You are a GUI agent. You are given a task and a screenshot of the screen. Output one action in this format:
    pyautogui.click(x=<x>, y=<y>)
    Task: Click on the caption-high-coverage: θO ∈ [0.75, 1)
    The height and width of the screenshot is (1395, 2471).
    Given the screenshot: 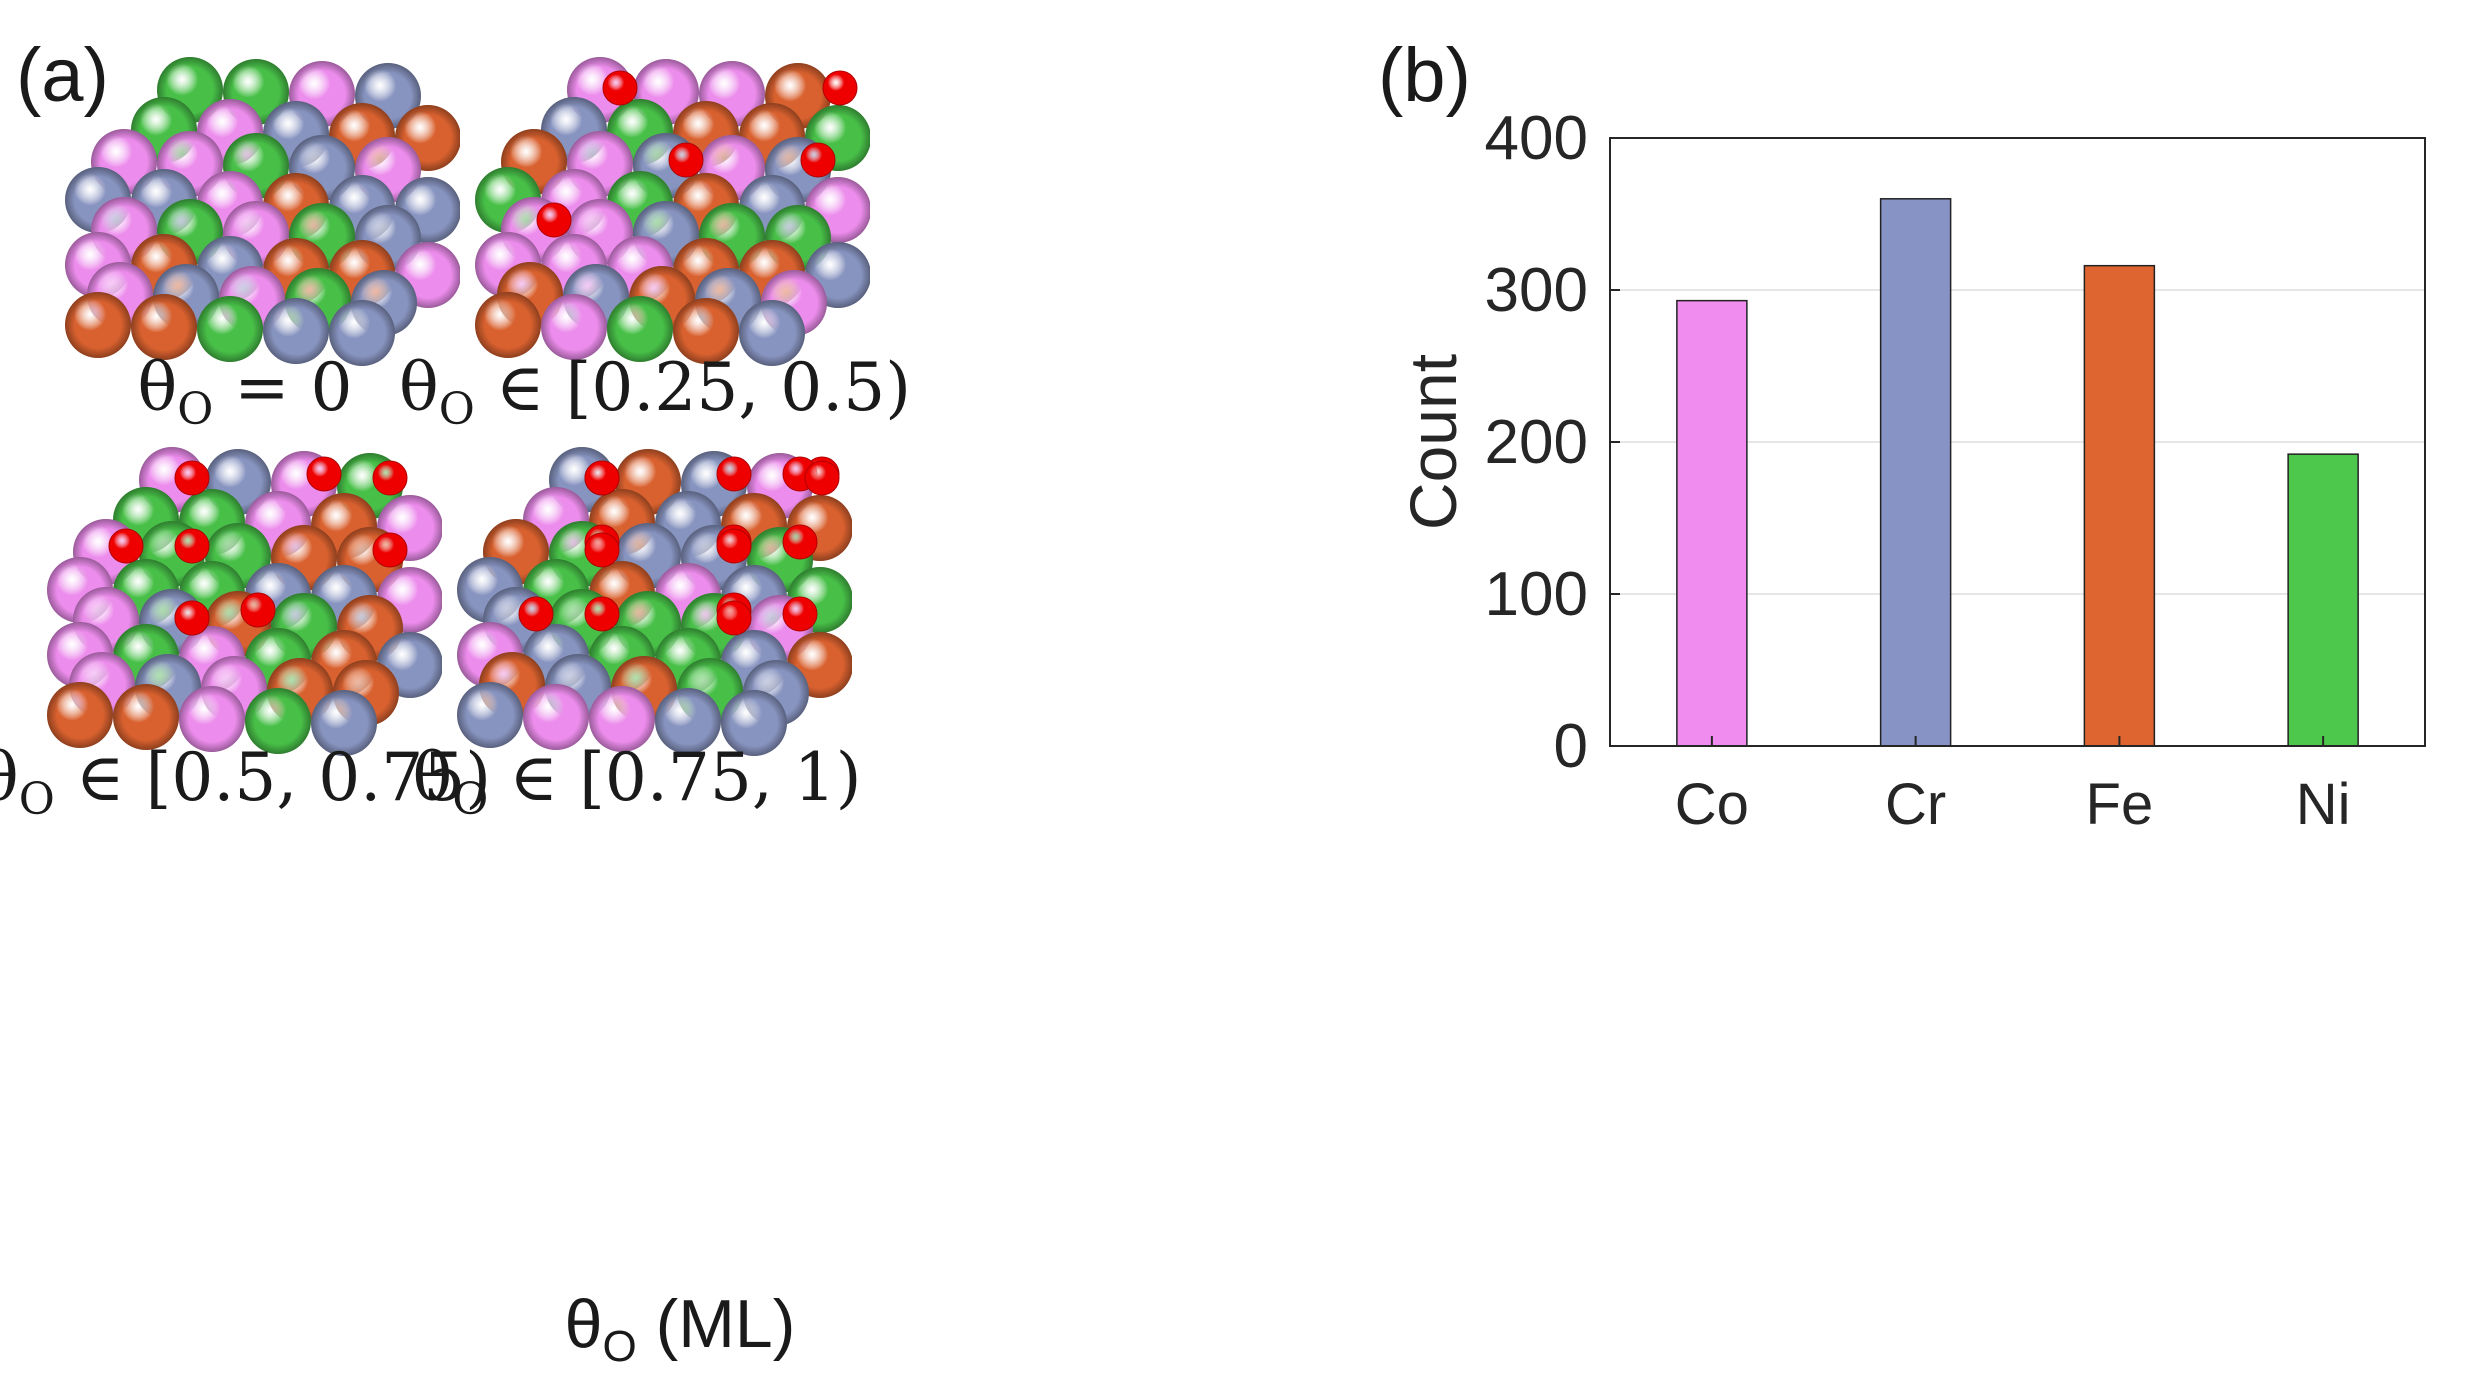 What is the action you would take?
    pyautogui.click(x=637, y=782)
    